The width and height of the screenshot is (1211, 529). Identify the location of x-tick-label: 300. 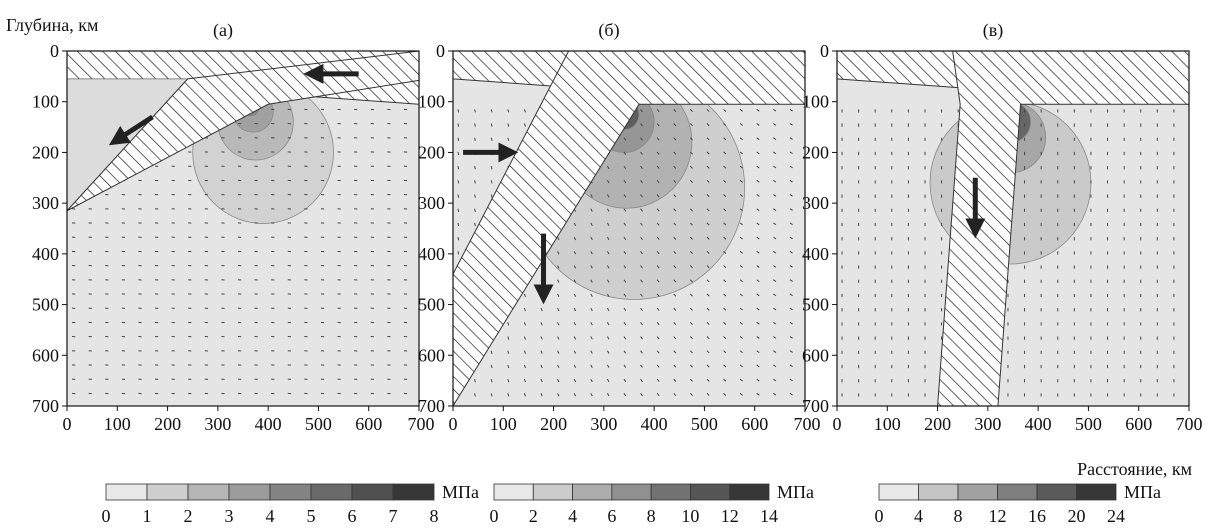
(603, 424).